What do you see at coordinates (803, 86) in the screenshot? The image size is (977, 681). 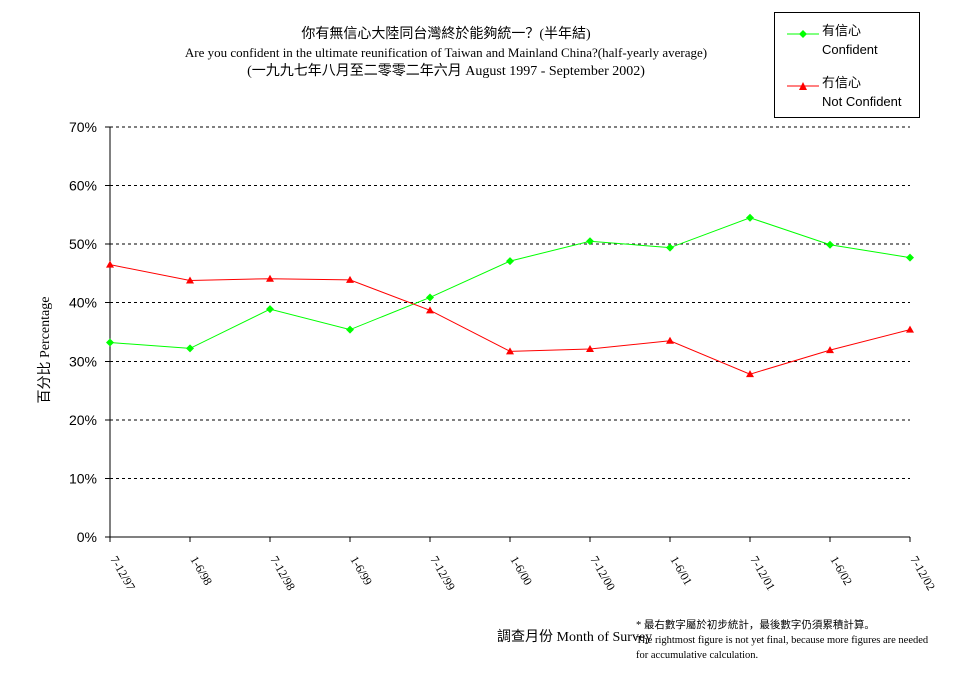 I see `legend-not-confident-swatch` at bounding box center [803, 86].